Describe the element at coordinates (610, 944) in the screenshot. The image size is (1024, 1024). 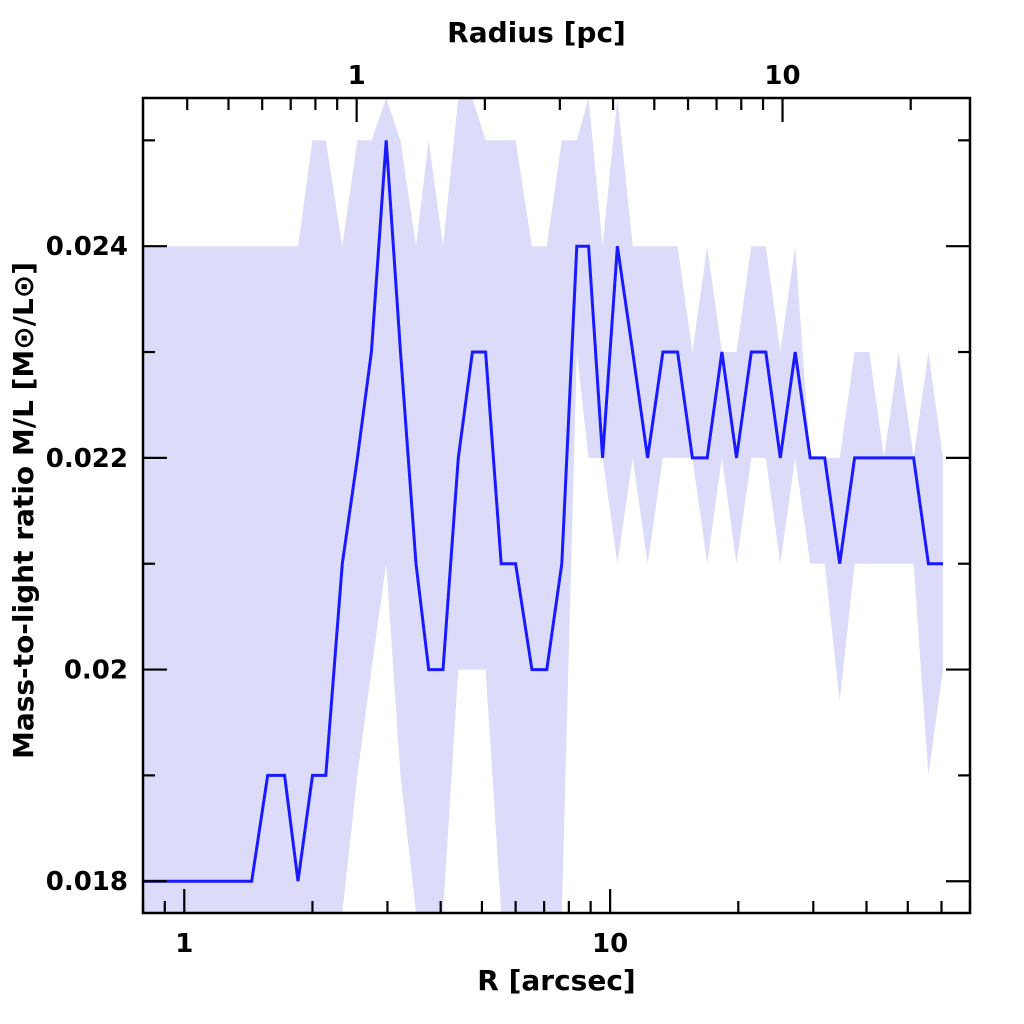
I see `x-tick-label: 10` at that location.